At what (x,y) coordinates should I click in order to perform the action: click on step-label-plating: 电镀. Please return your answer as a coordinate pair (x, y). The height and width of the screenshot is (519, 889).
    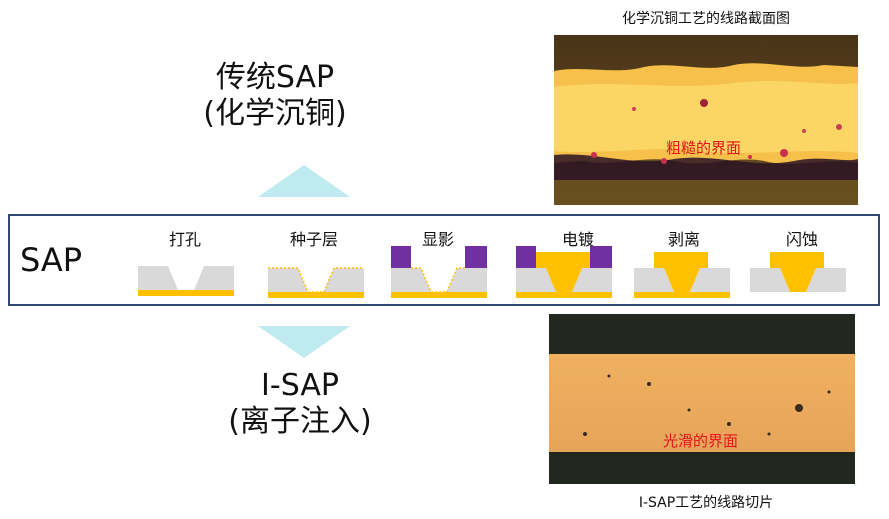
    Looking at the image, I should click on (577, 239).